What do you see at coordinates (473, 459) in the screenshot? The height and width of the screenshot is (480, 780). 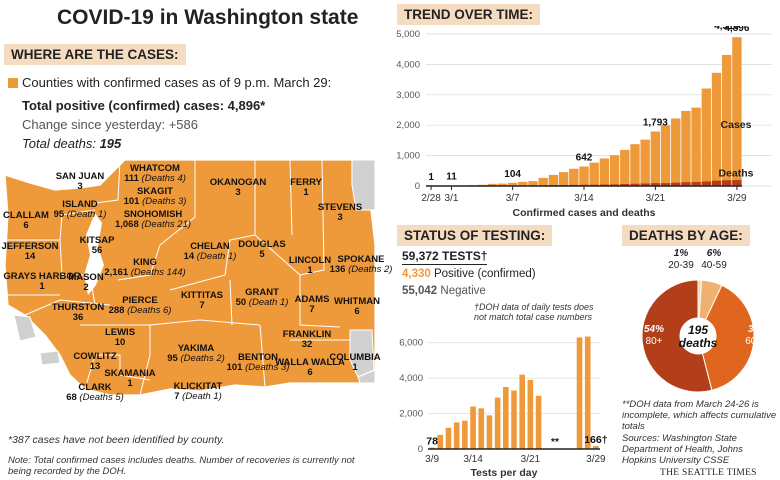 I see `tests-x-tick: 3/14` at bounding box center [473, 459].